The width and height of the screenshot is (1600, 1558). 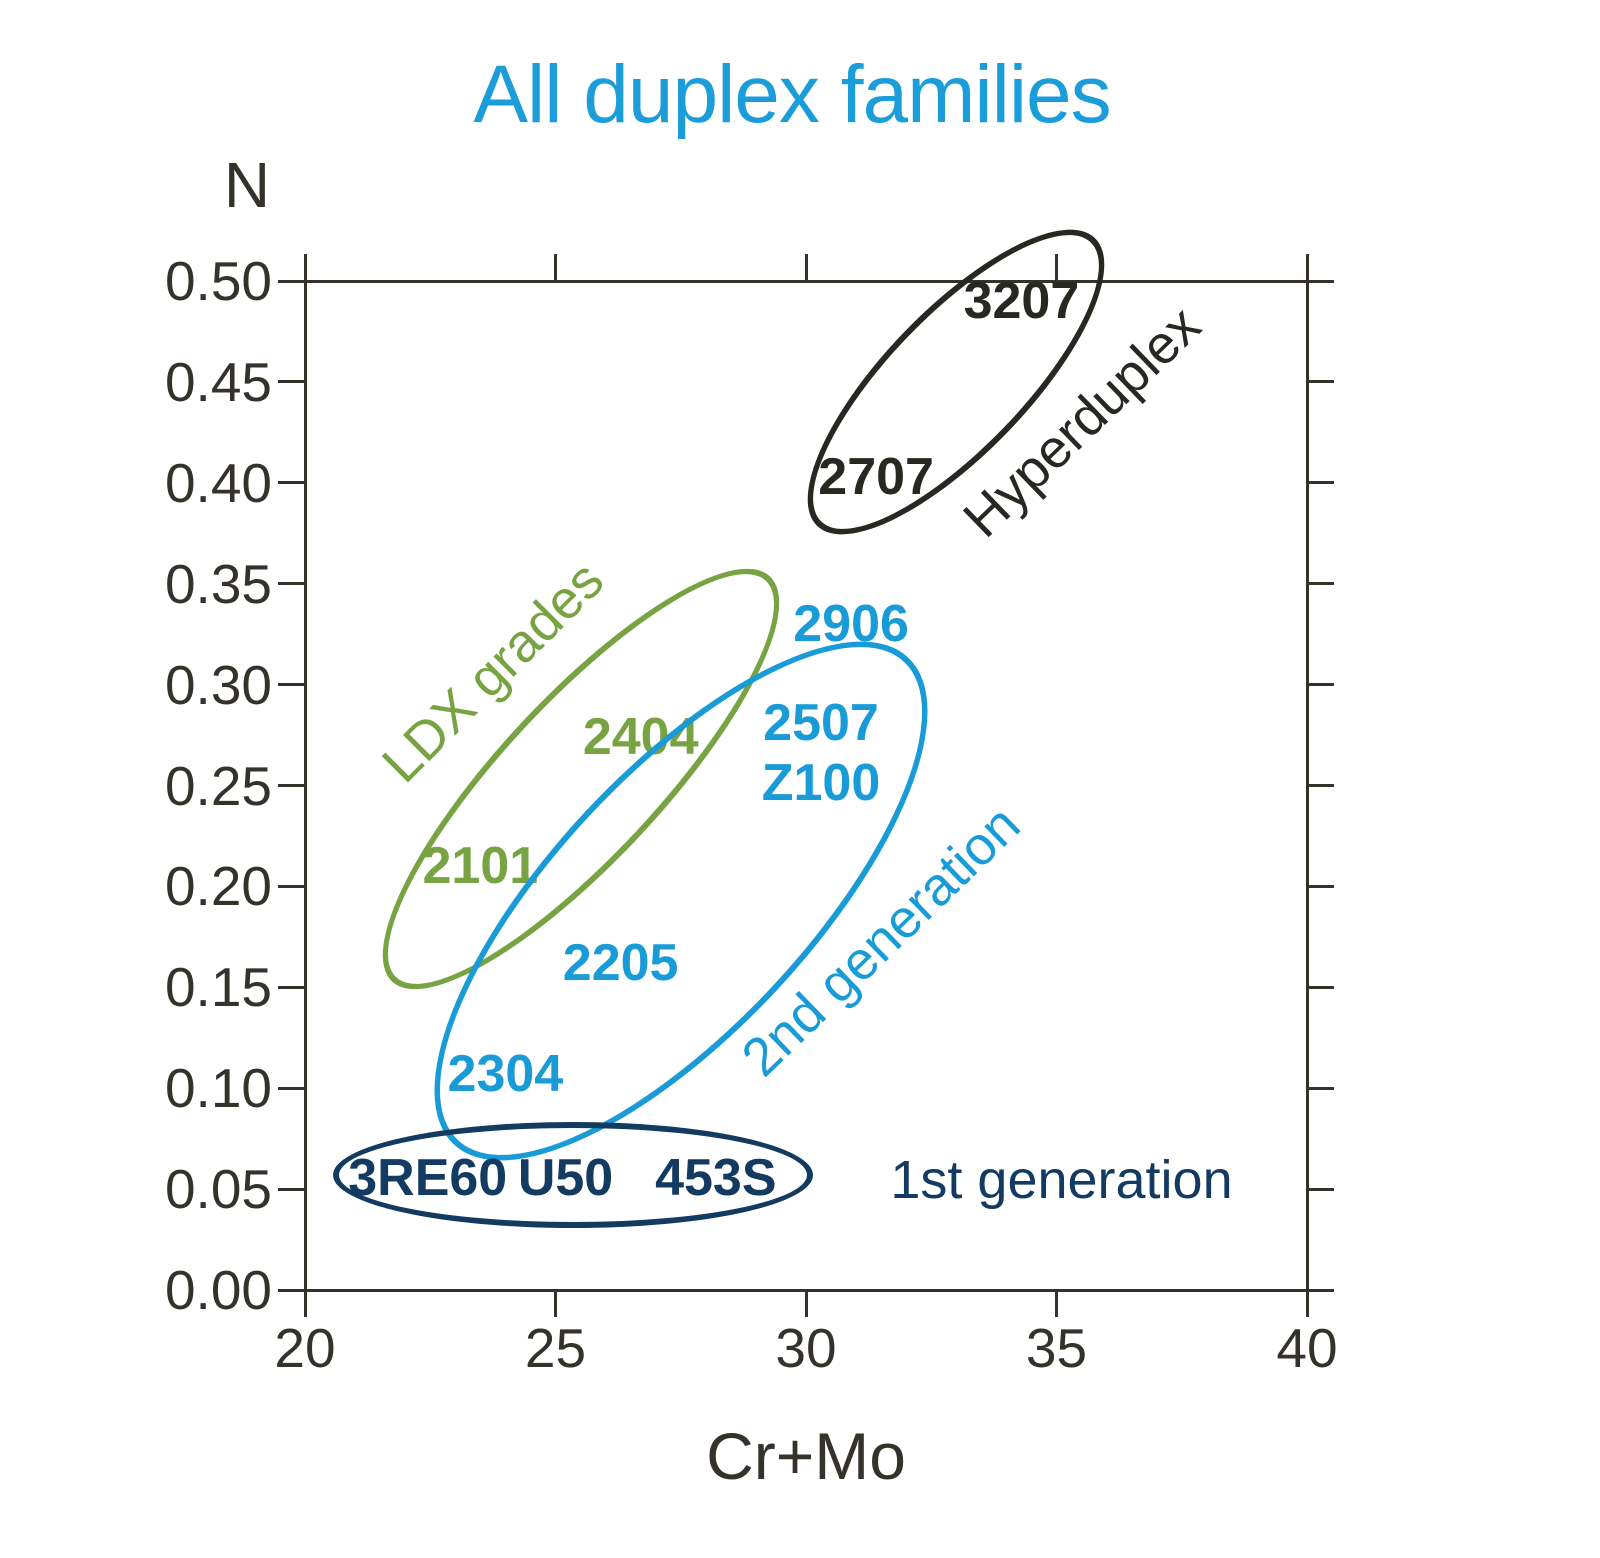 I want to click on y-tick-label: 0.10, so click(x=218, y=1088).